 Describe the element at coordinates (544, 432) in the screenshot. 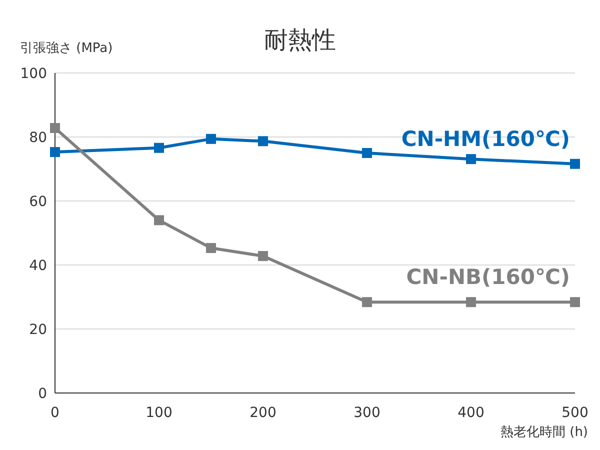

I see `x-axis-title: 熱老化時間 (h)` at that location.